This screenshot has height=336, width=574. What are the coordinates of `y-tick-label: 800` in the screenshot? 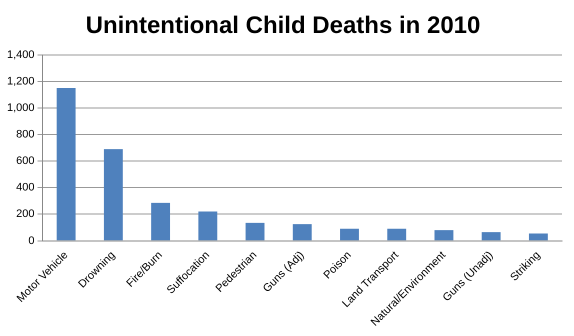 It's located at (25, 134).